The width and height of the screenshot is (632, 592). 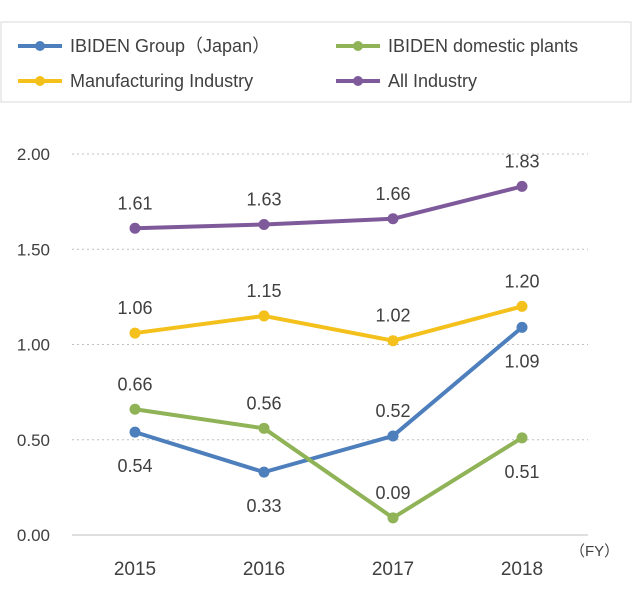 I want to click on x-axis-unit-label: （FY）, so click(x=594, y=551).